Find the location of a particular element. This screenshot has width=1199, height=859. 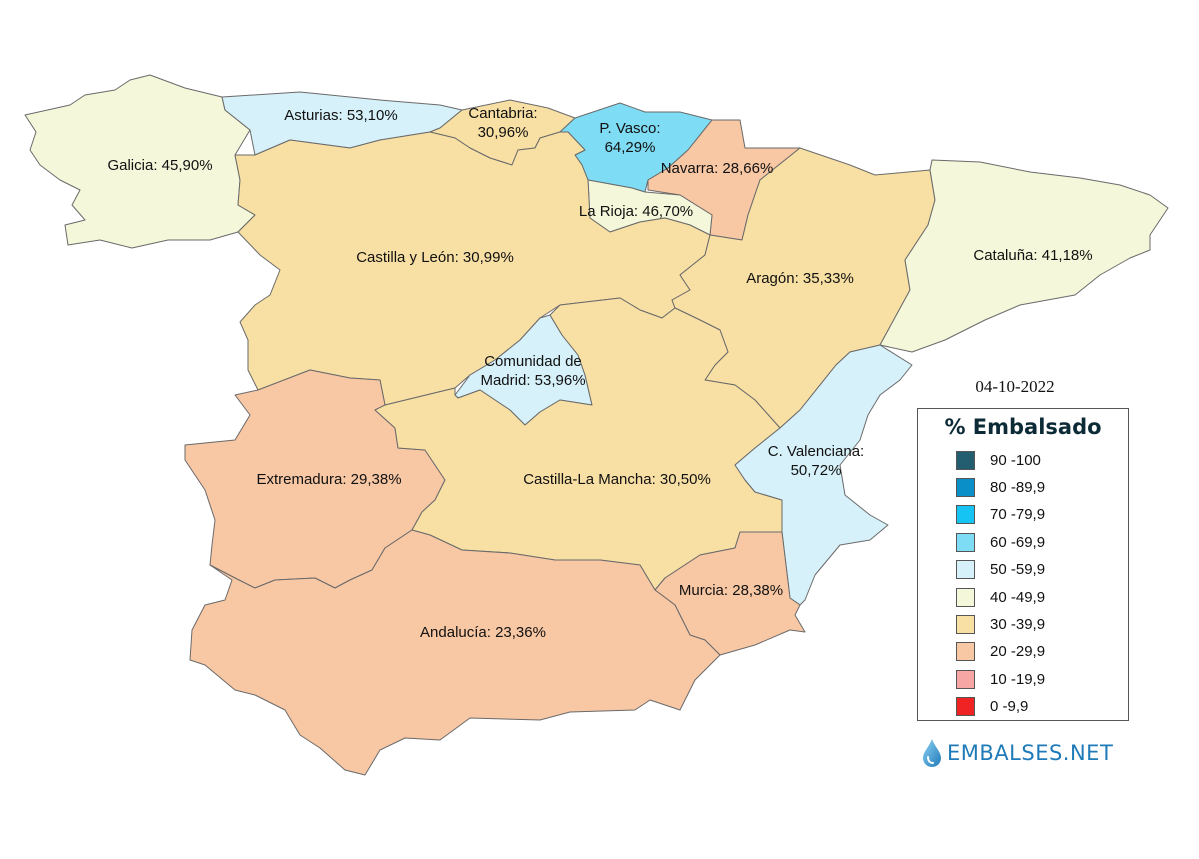

legend-item: 0 -9,9 is located at coordinates (992, 707).